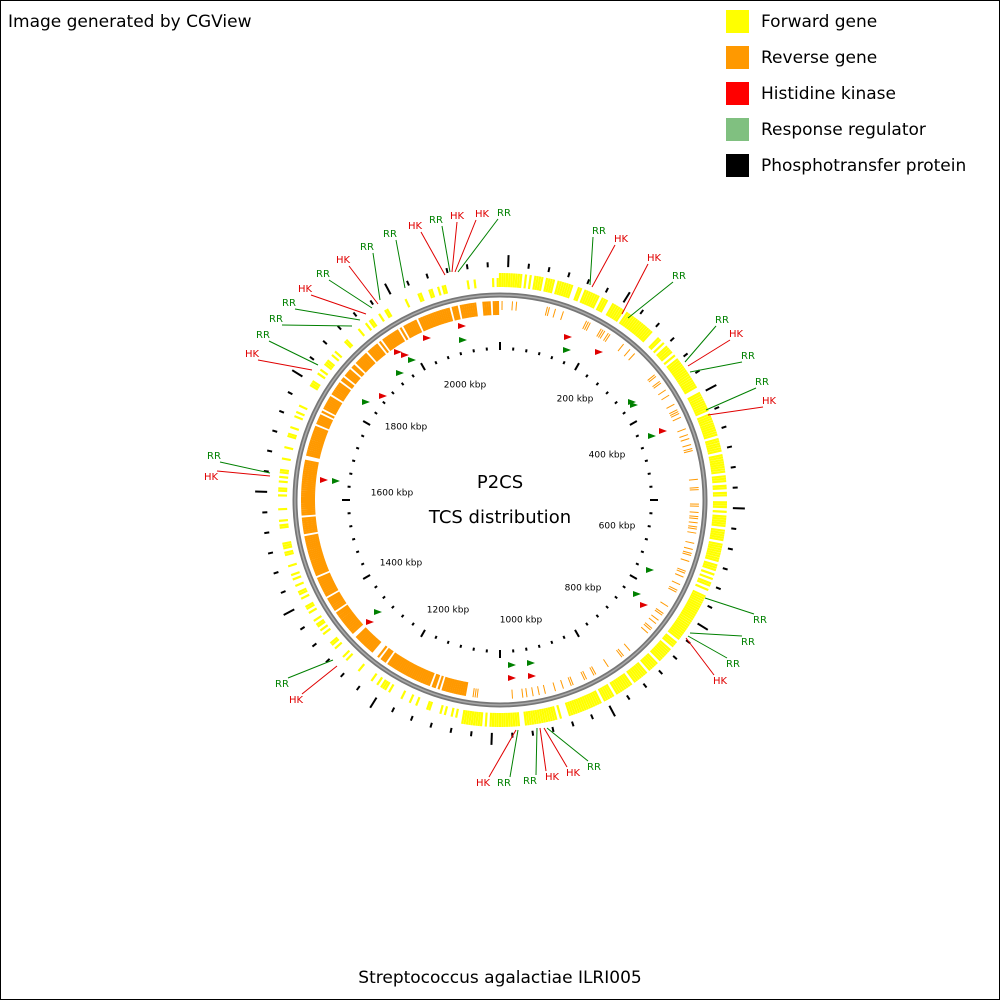 The height and width of the screenshot is (1000, 1000). I want to click on scale-label: 1400 kbp, so click(401, 564).